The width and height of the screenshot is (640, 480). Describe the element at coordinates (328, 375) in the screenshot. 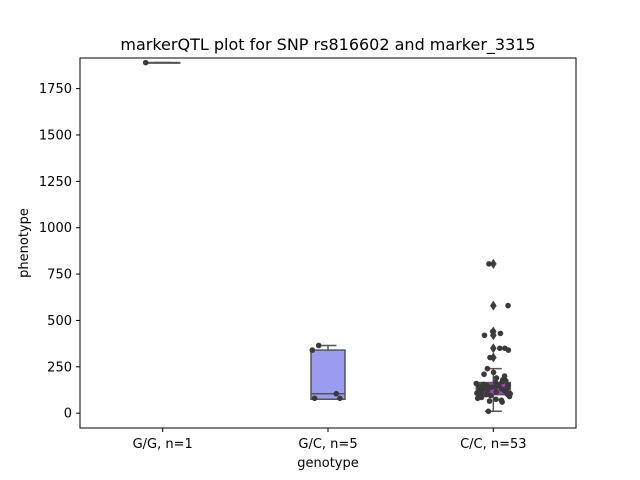

I see `box` at that location.